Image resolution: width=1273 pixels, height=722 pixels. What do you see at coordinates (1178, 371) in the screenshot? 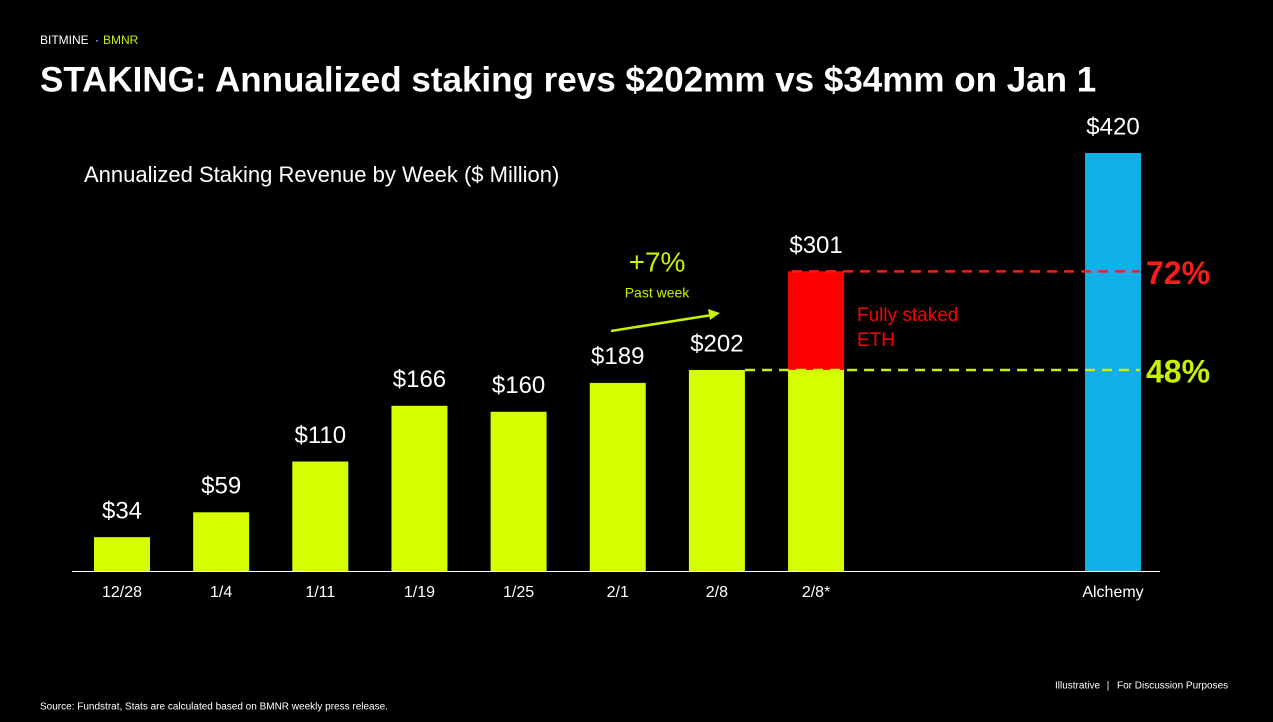
I see `reference-label: 48%` at bounding box center [1178, 371].